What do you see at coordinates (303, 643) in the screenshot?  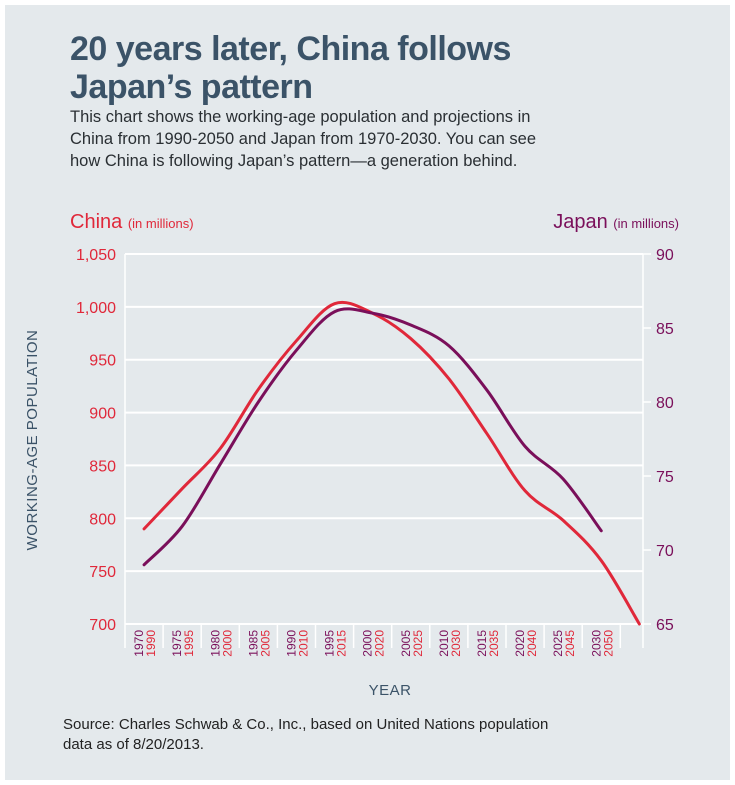 I see `x-tick-label-china: 2010` at bounding box center [303, 643].